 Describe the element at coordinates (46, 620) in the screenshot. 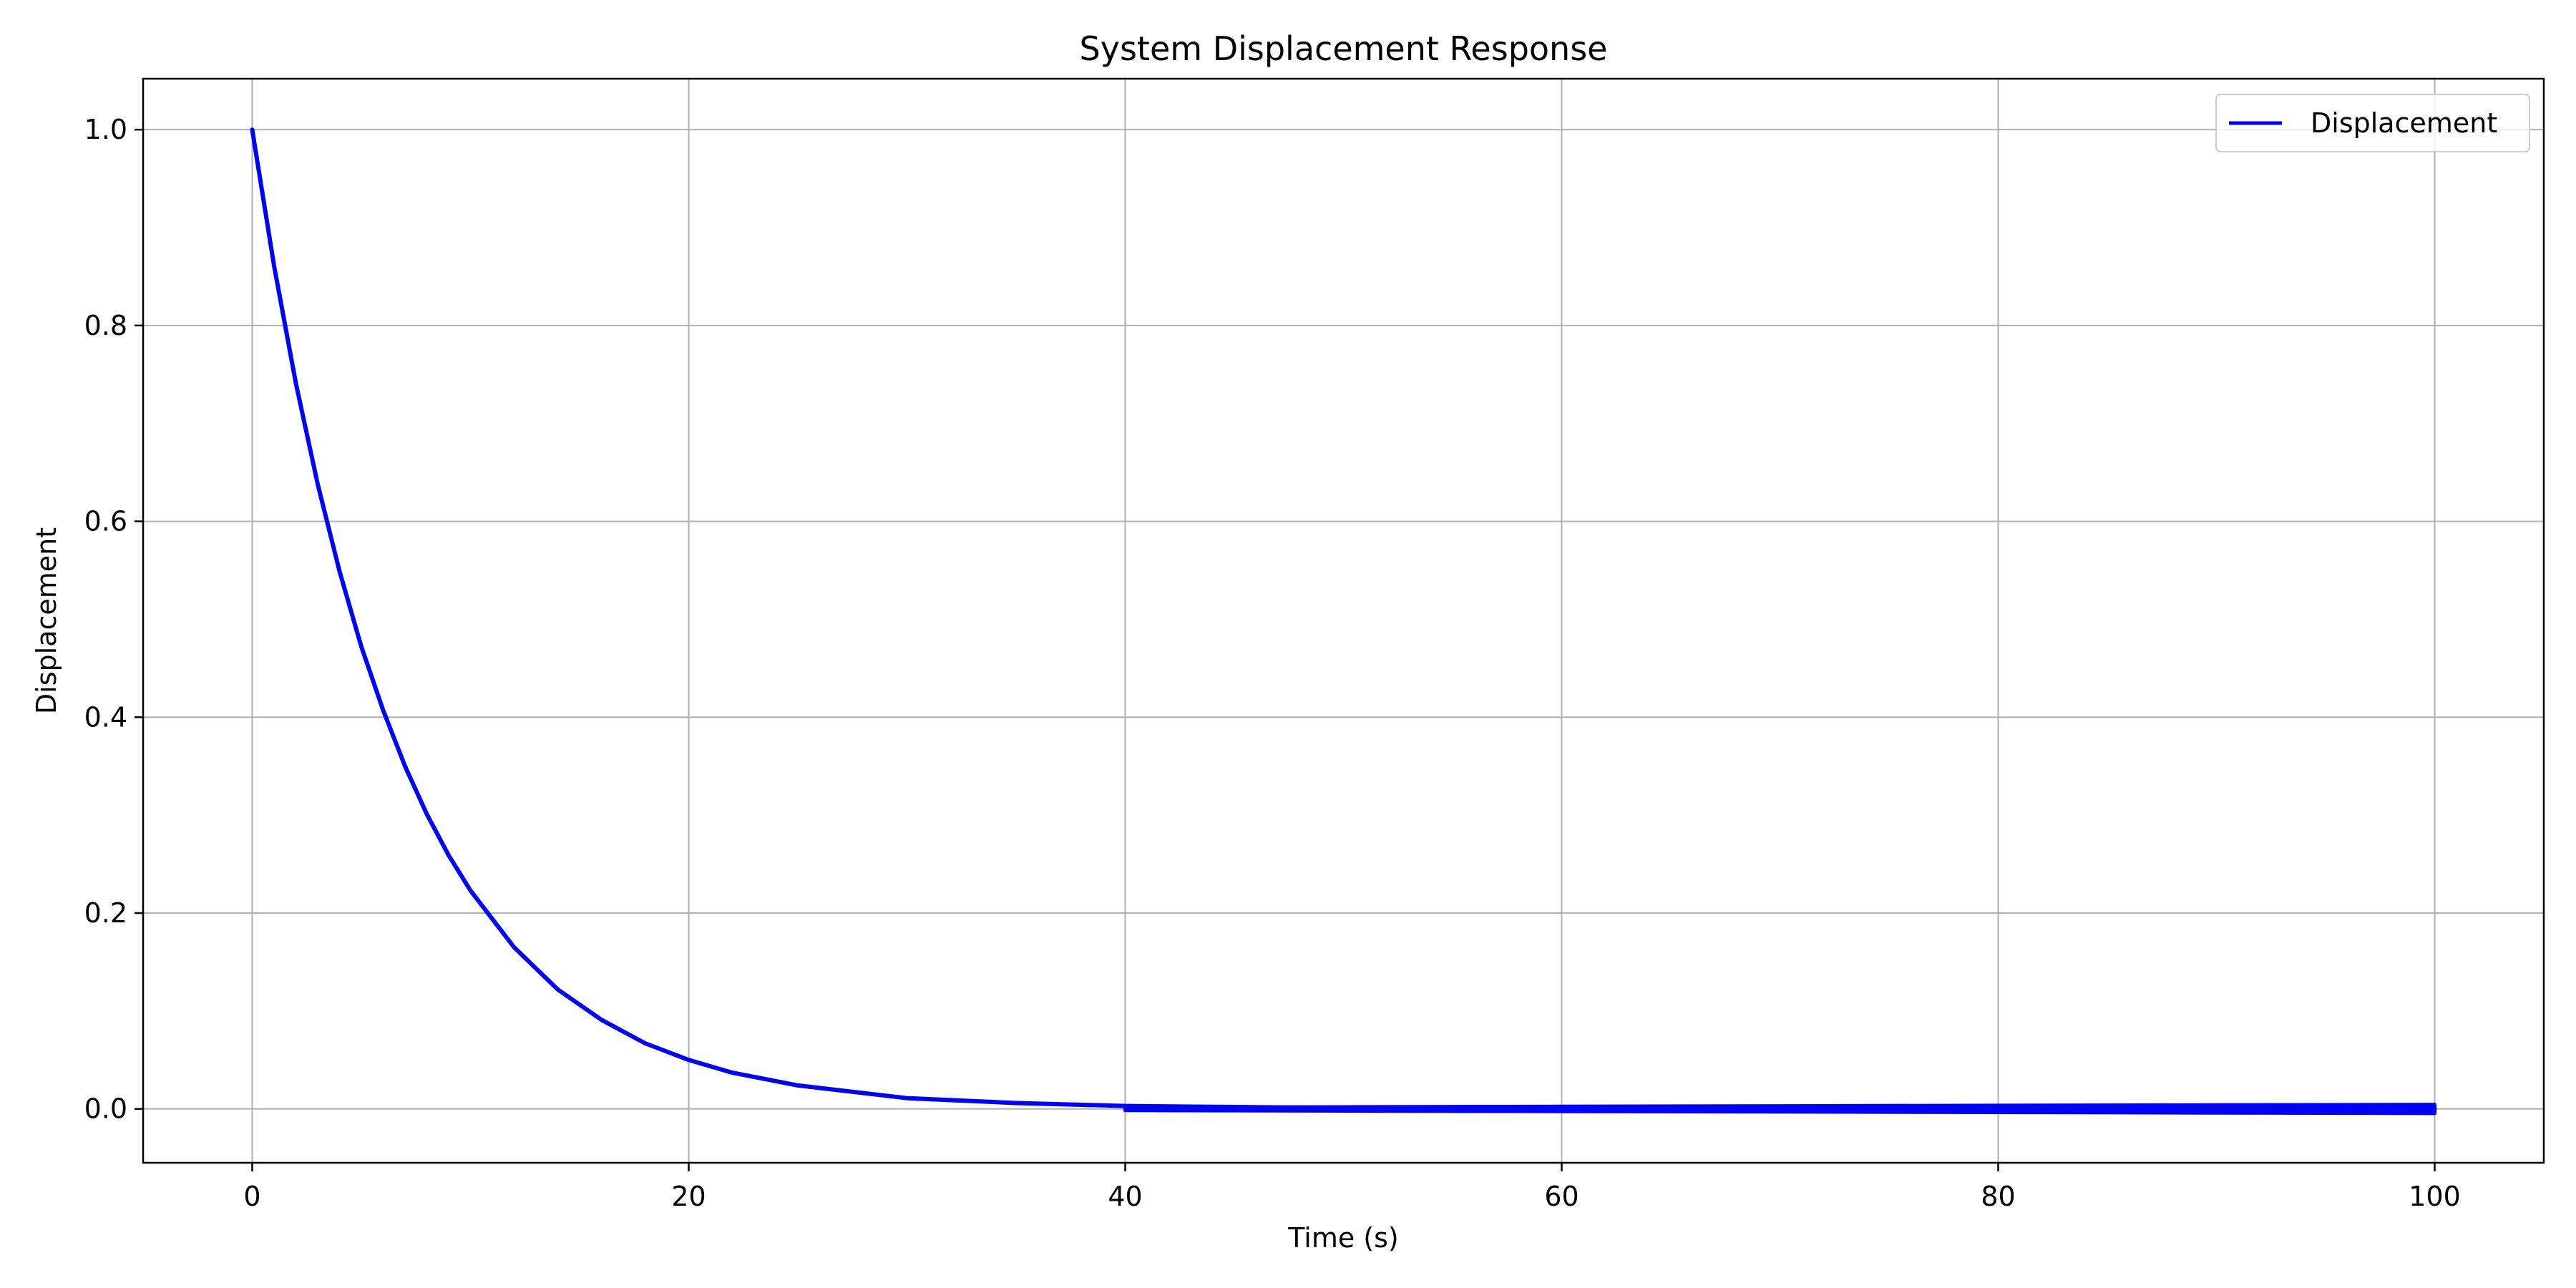

I see `y-axis-label: Displacement` at that location.